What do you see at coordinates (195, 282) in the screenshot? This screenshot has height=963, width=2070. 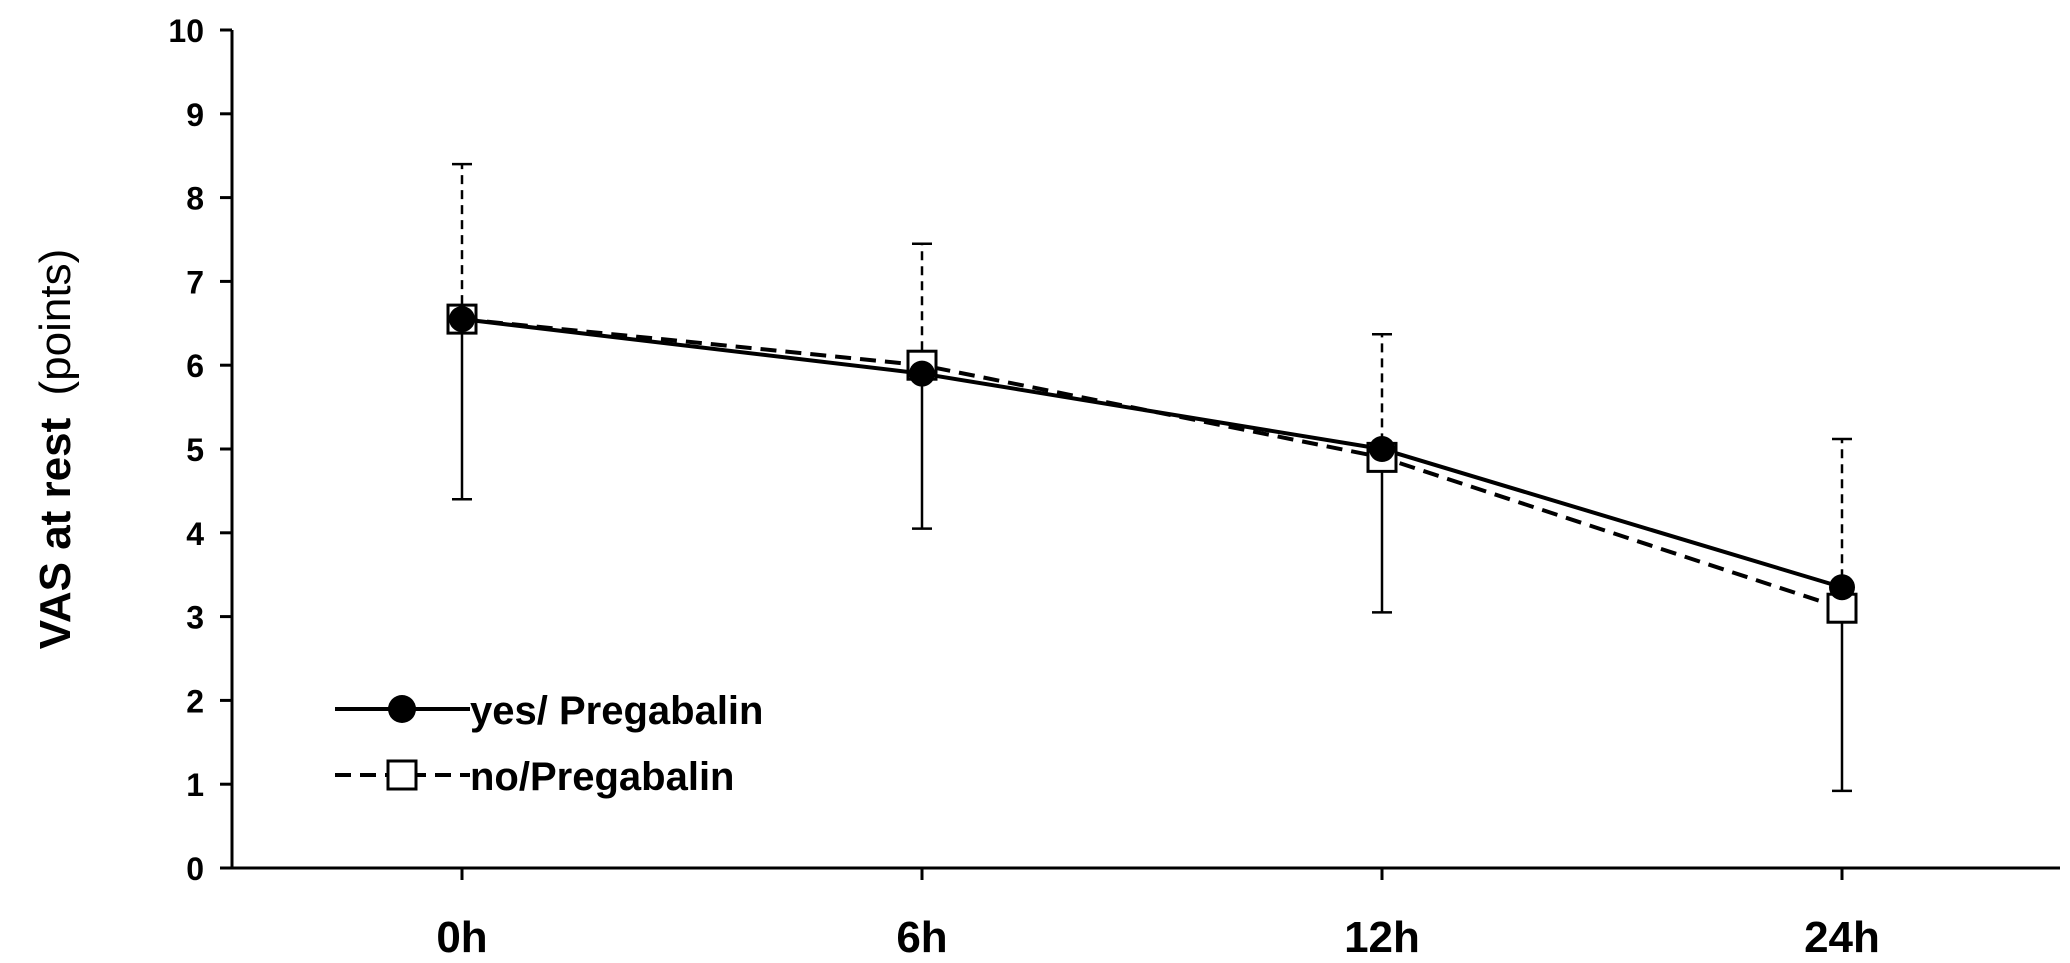 I see `y-tick-label: 7` at bounding box center [195, 282].